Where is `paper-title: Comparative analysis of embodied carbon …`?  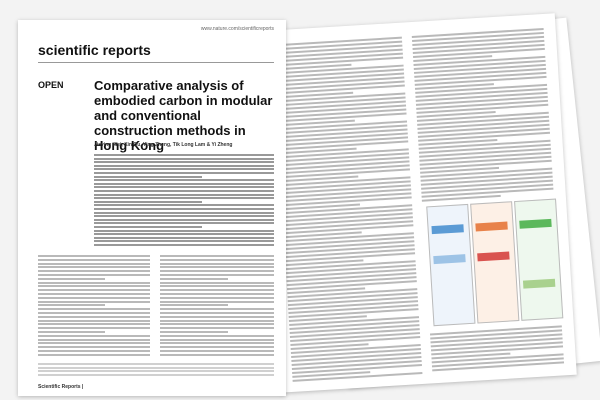
paper-title: Comparative analysis of embodied carbon … is located at coordinates (183, 115).